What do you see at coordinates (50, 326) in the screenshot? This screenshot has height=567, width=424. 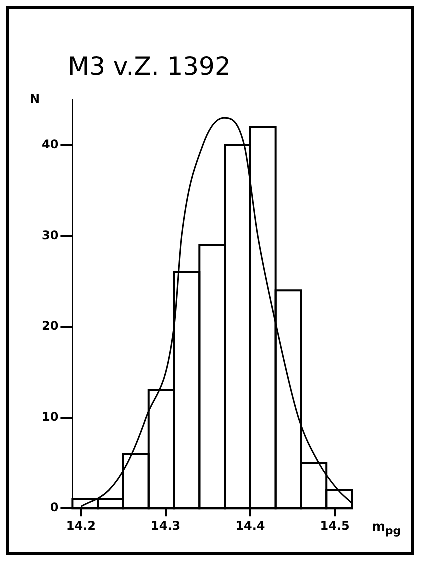 I see `y-tick-label: 20` at bounding box center [50, 326].